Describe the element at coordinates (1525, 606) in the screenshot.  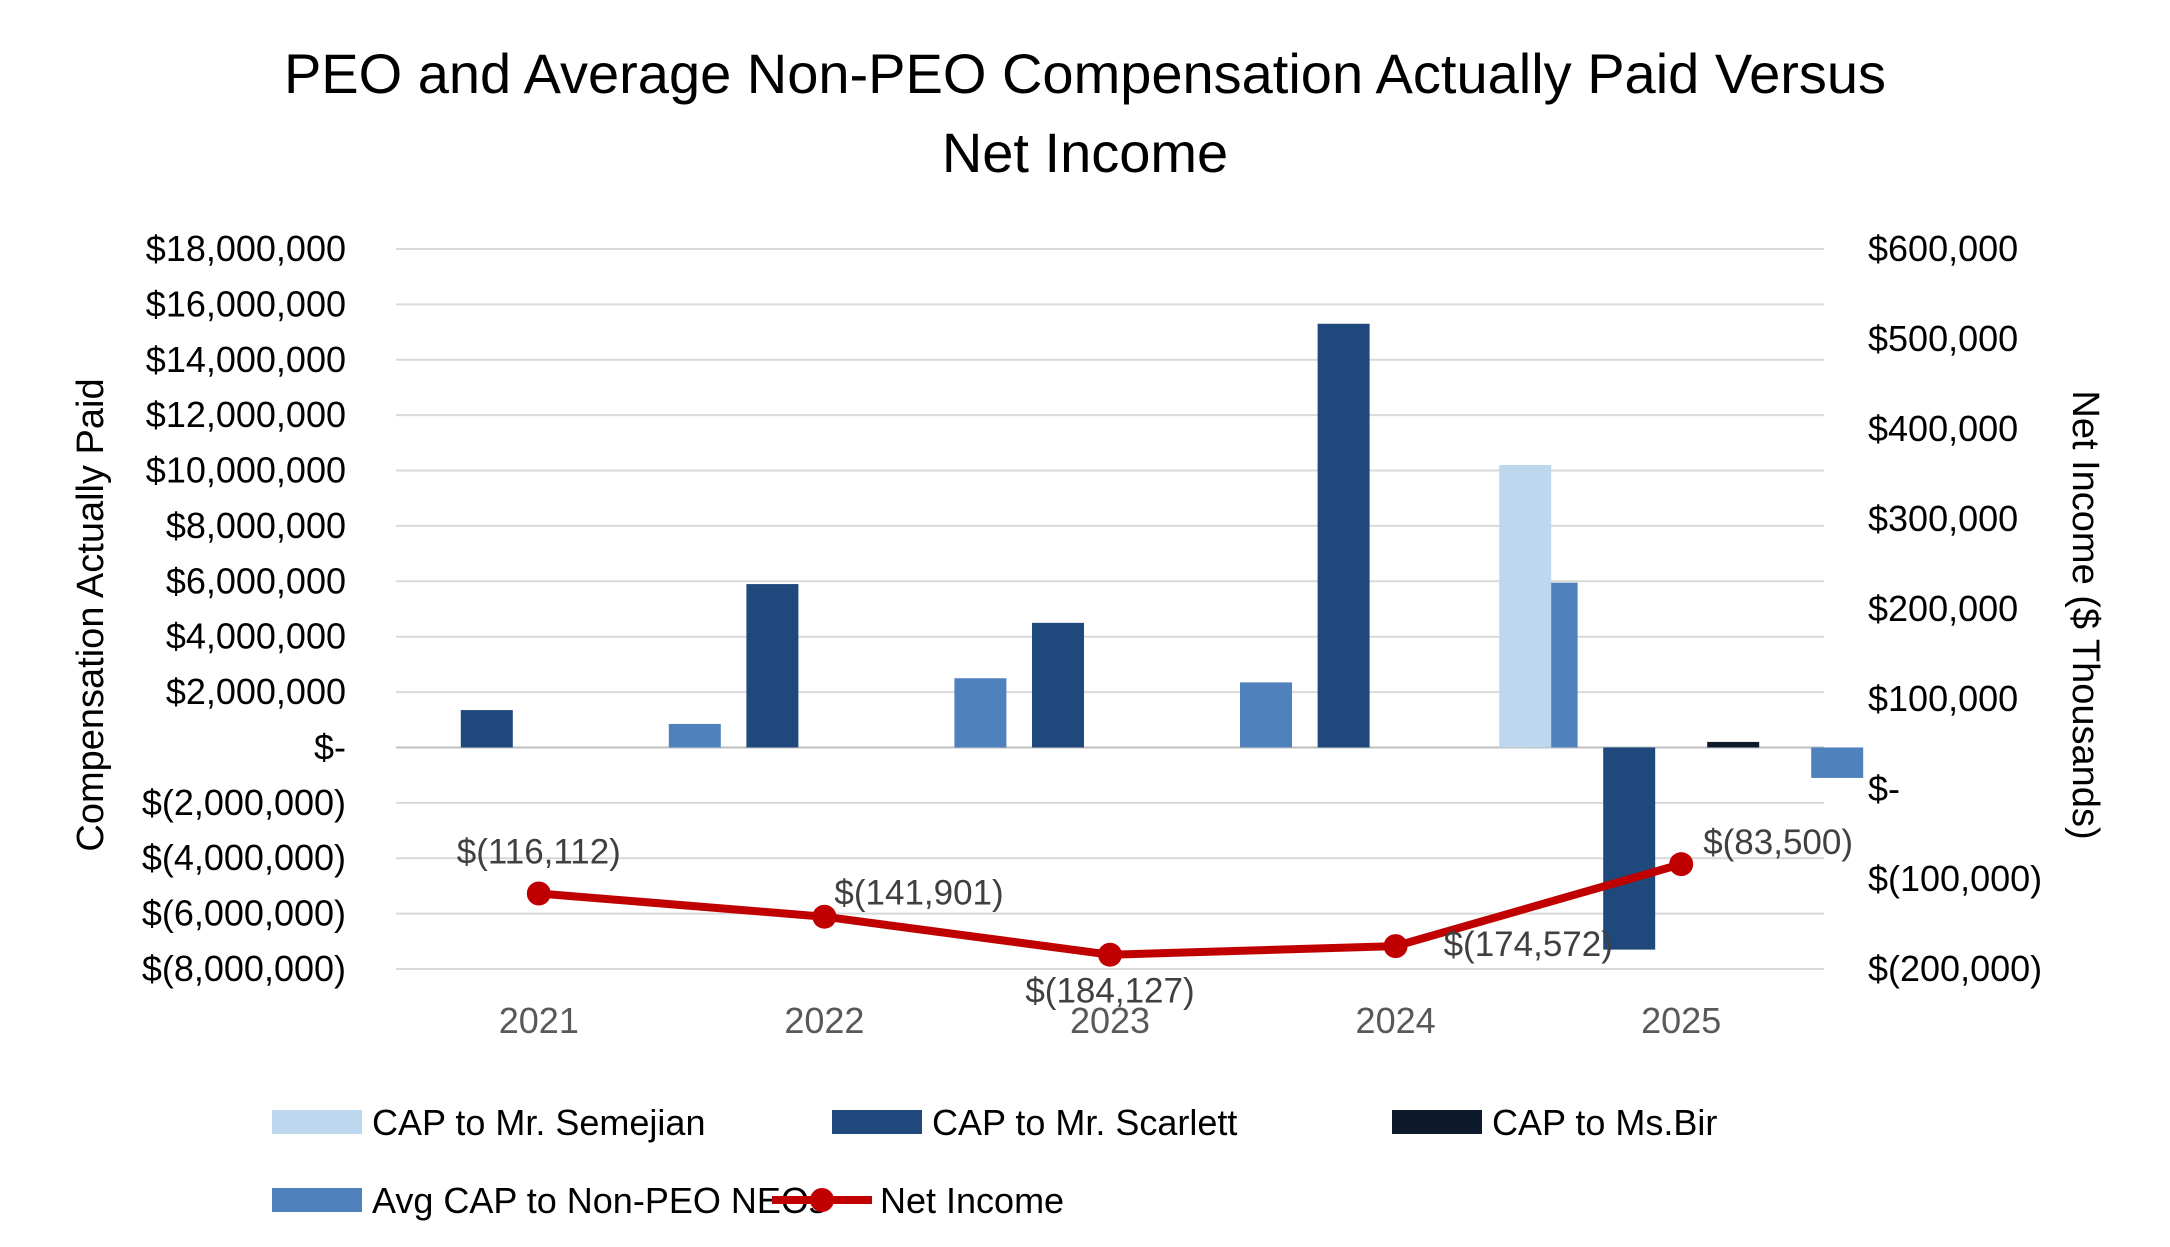
I see `bar-cap-to-mr-semejian-2025` at that location.